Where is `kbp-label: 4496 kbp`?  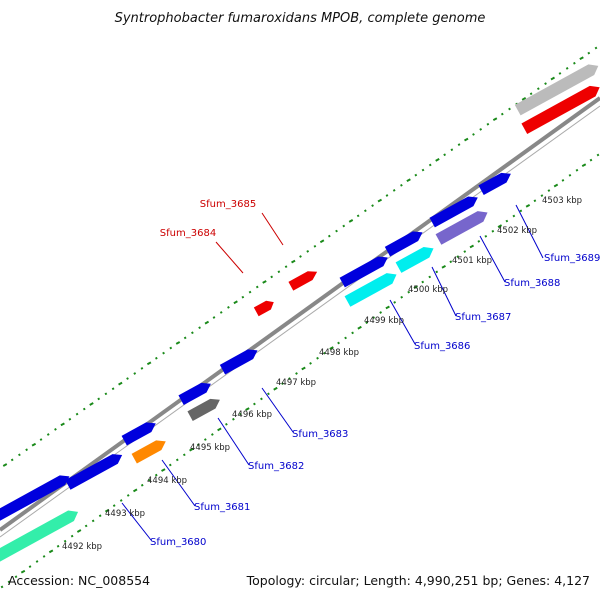 kbp-label: 4496 kbp is located at coordinates (252, 415).